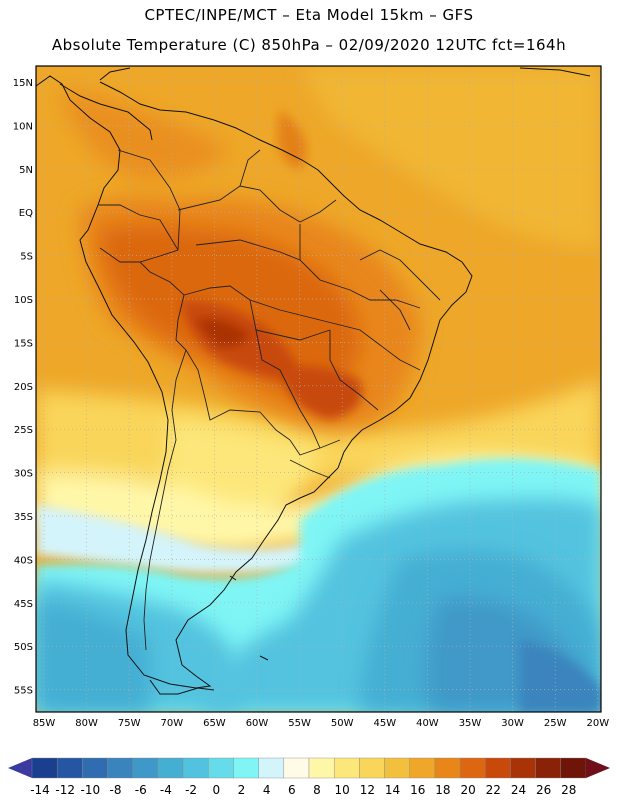  Describe the element at coordinates (597, 723) in the screenshot. I see `longitude-label: 20W` at that location.